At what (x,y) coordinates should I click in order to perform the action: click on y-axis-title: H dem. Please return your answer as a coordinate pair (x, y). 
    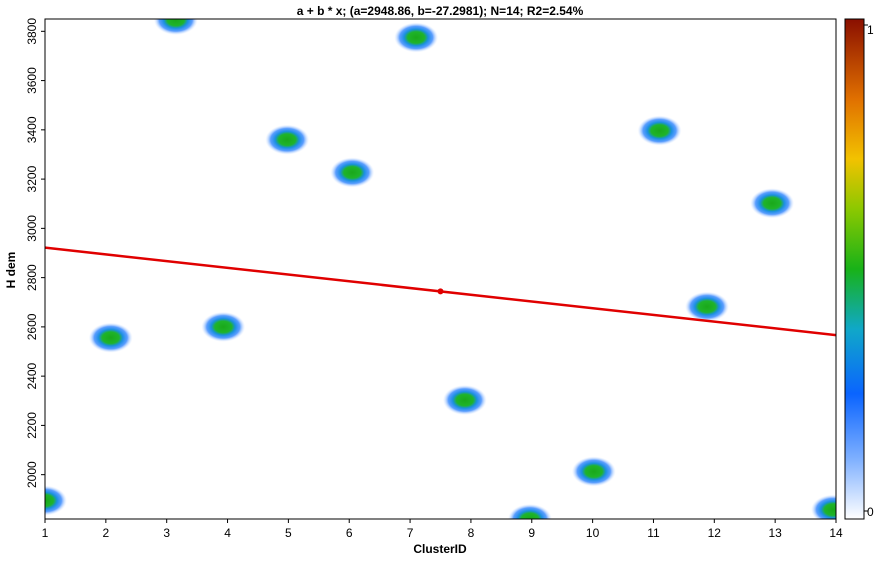
    Looking at the image, I should click on (11, 270).